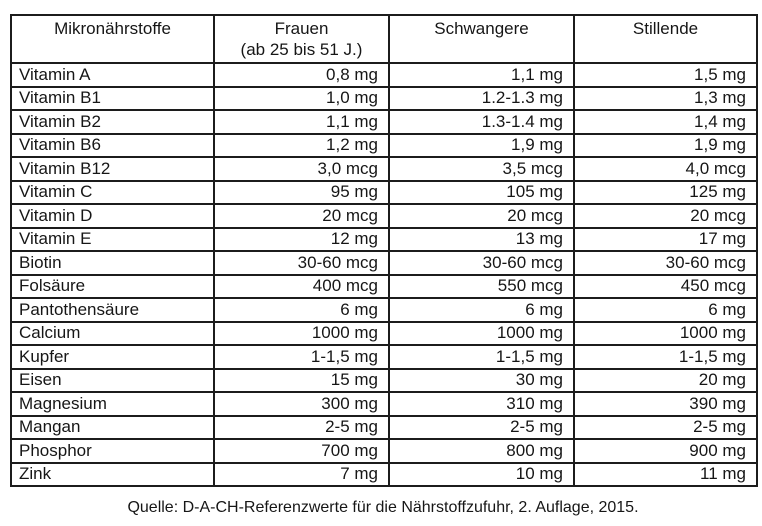 This screenshot has height=526, width=762. I want to click on nutrient-name-cell: Vitamin C, so click(112, 192).